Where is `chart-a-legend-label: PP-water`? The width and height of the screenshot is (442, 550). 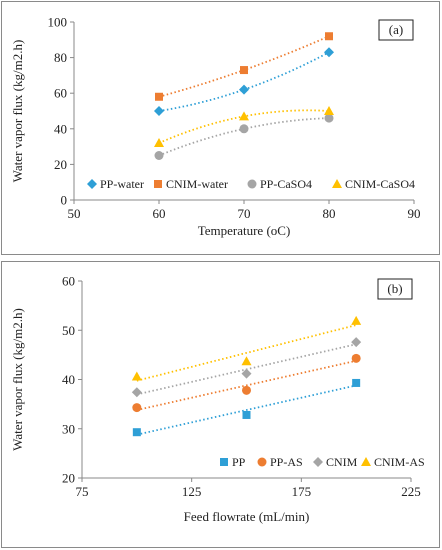 chart-a-legend-label: PP-water is located at coordinates (122, 184).